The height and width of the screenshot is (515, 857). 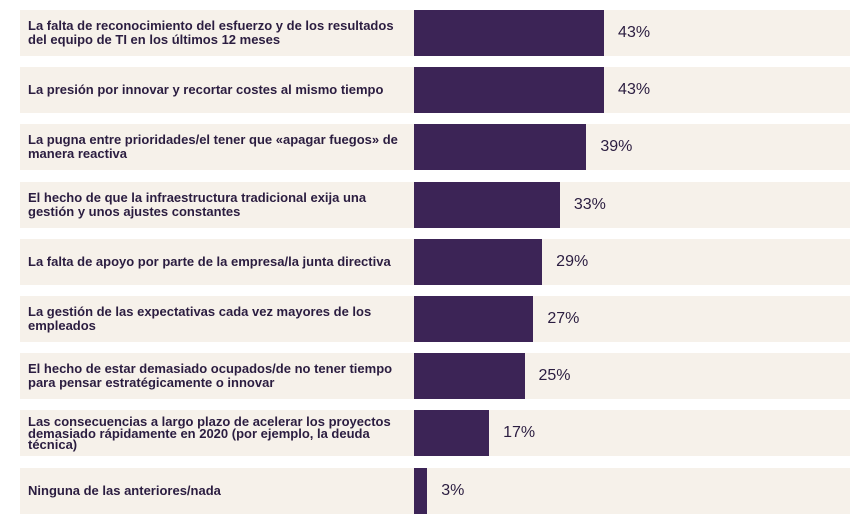 I want to click on value-label: 33%, so click(x=589, y=204).